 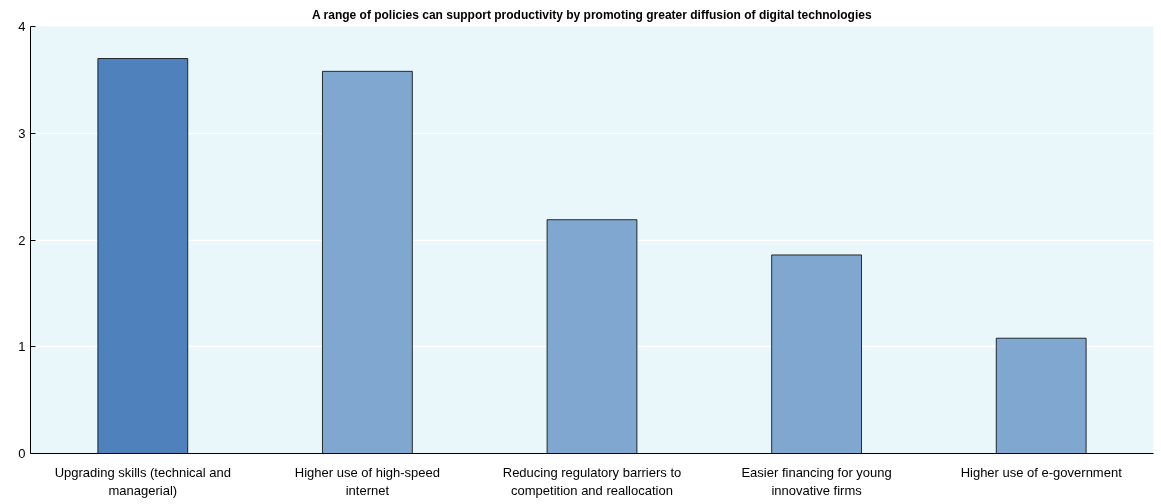 I want to click on chart-title: A range of policies can support productivity by promoting greater diffusion of digital technologies, so click(x=591, y=14).